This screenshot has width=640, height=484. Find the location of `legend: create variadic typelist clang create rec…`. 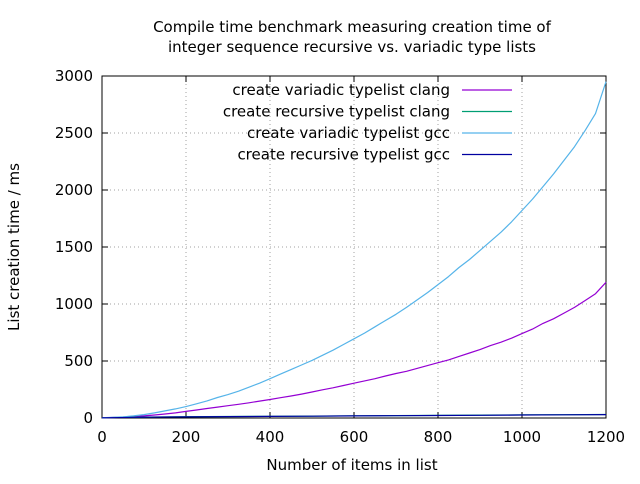

legend: create variadic typelist clang create rec… is located at coordinates (367, 122).